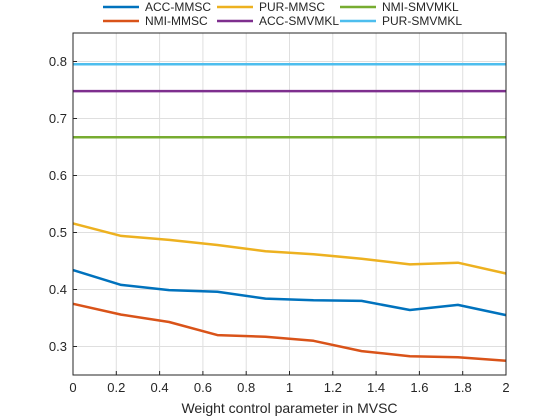 The image size is (560, 420). What do you see at coordinates (299, 21) in the screenshot?
I see `legend-entry-acc-smvmkl: ACC-SMVMKL` at bounding box center [299, 21].